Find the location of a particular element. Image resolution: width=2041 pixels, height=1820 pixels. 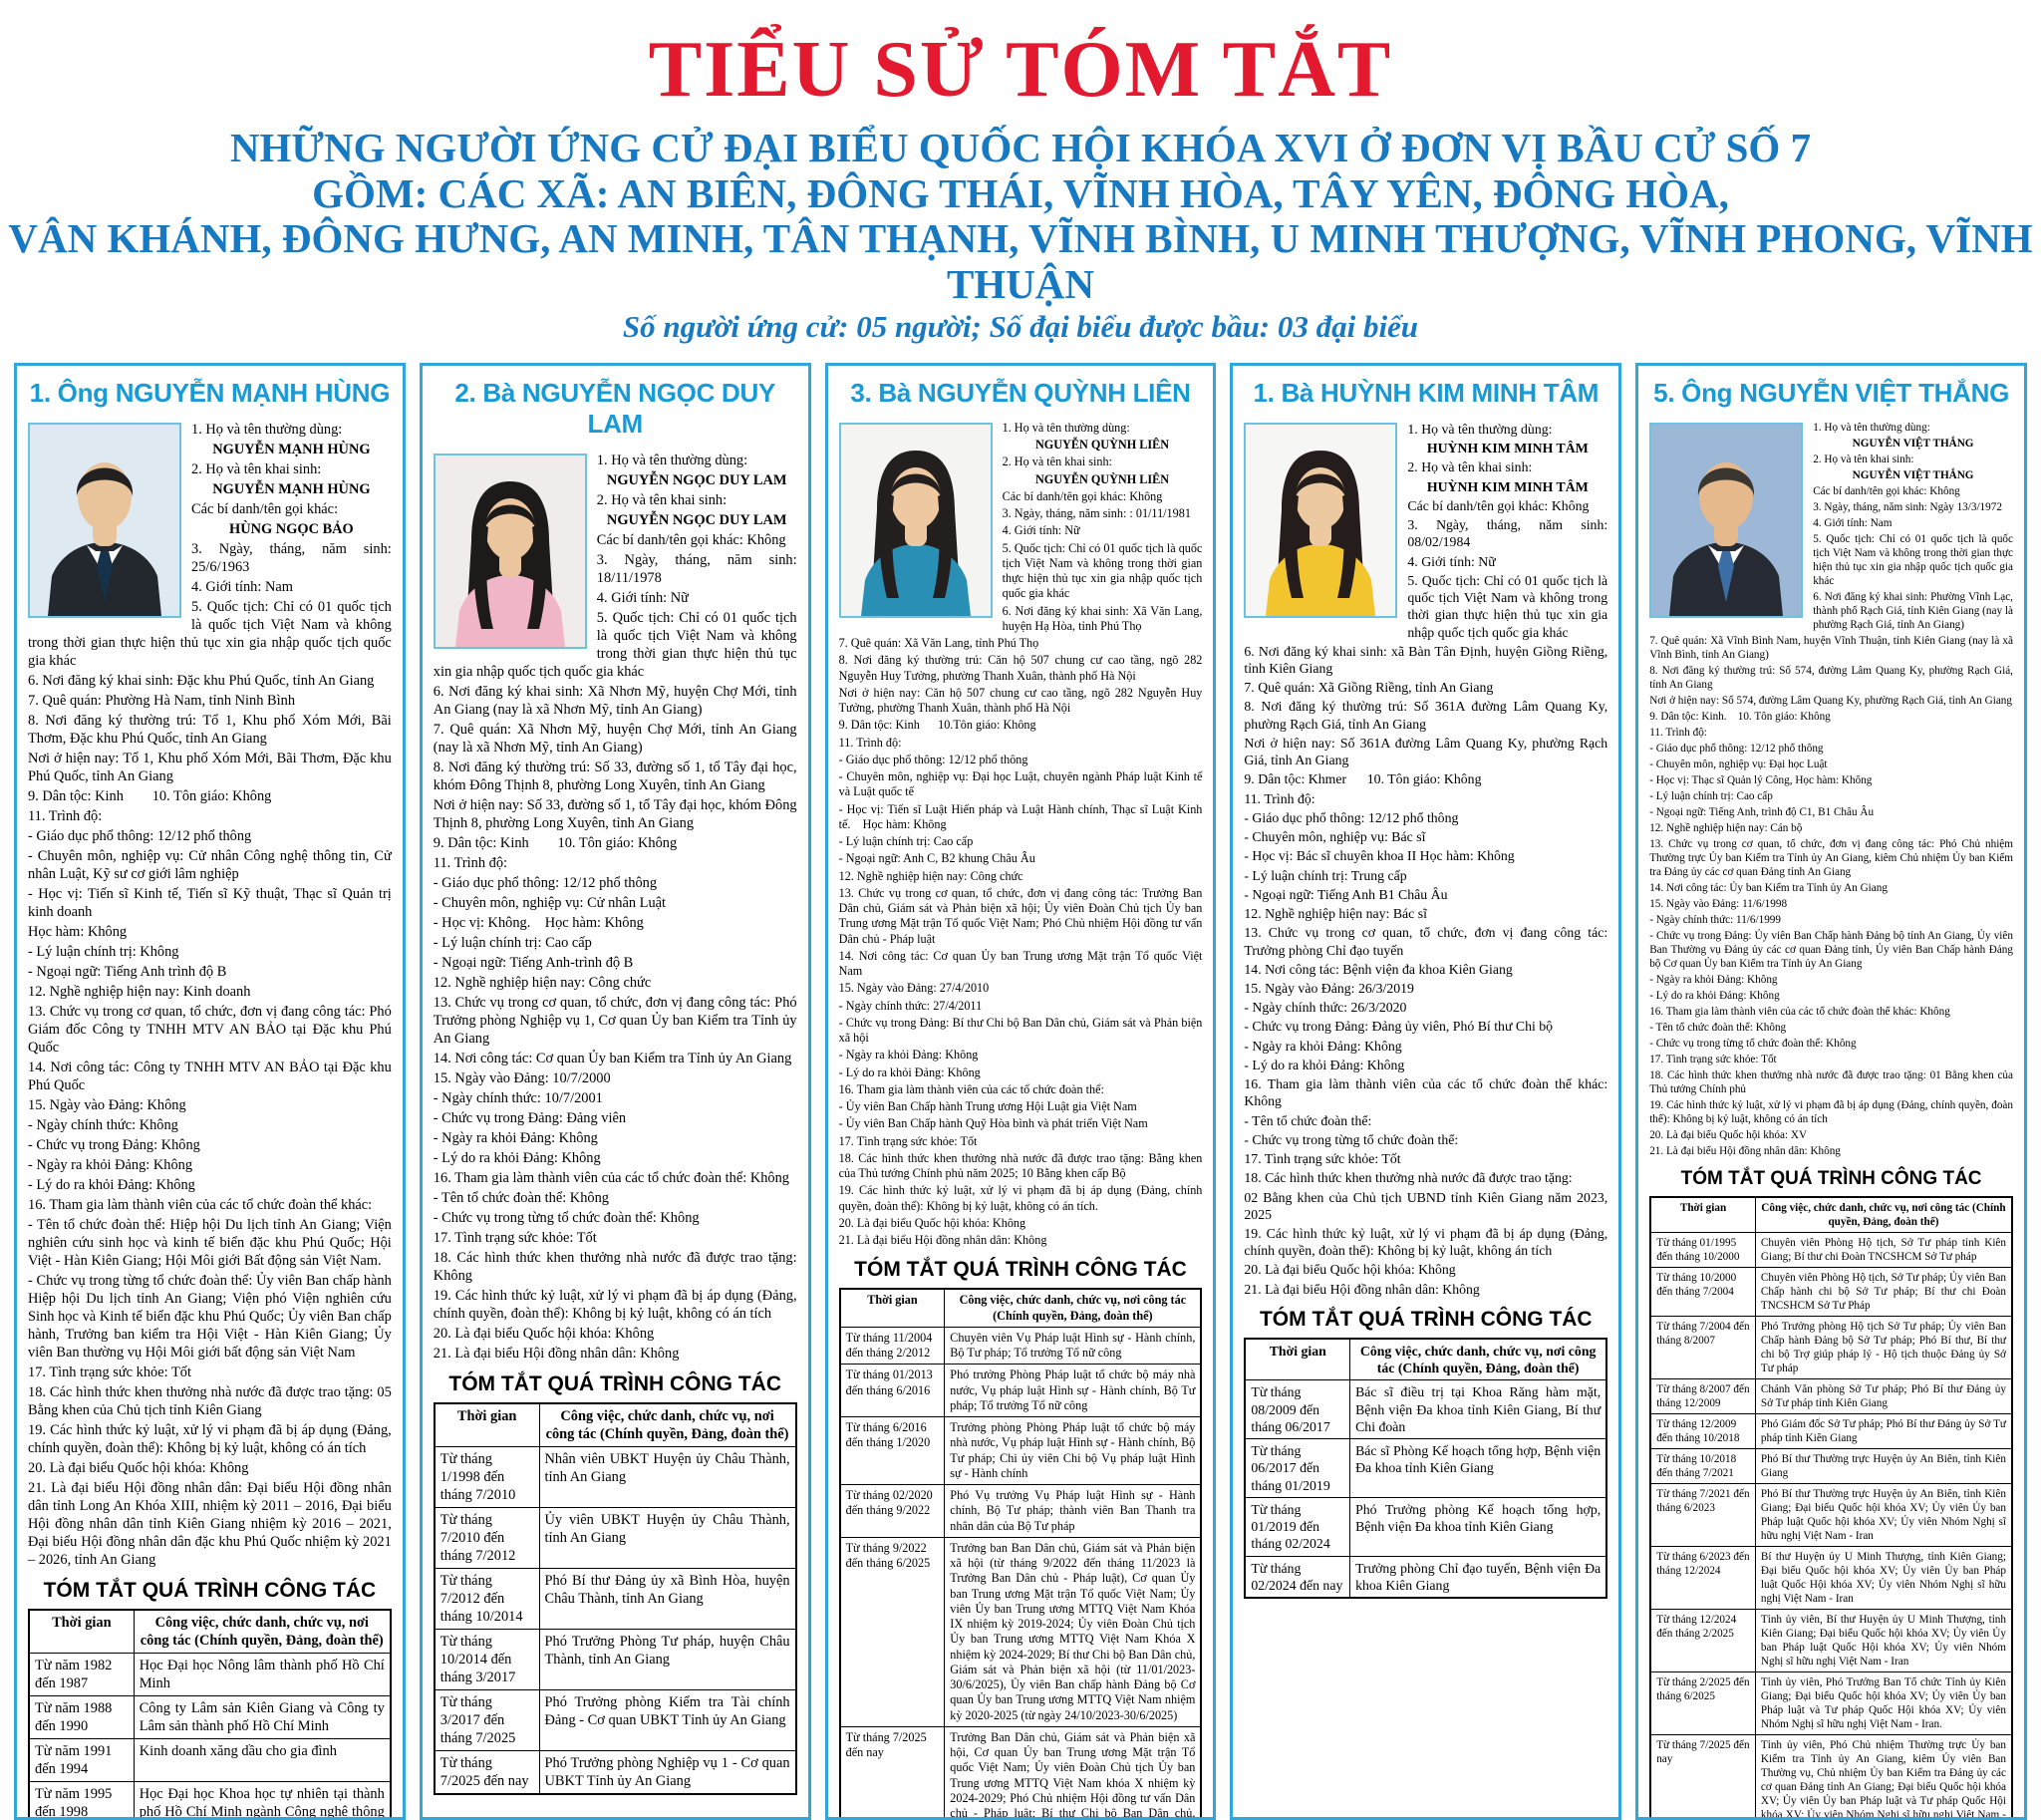

female-portrait-icon is located at coordinates (1321, 520).